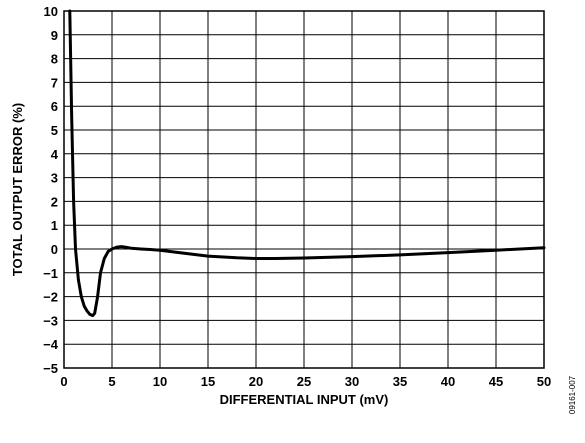  I want to click on y-tick-label: −2, so click(50, 297).